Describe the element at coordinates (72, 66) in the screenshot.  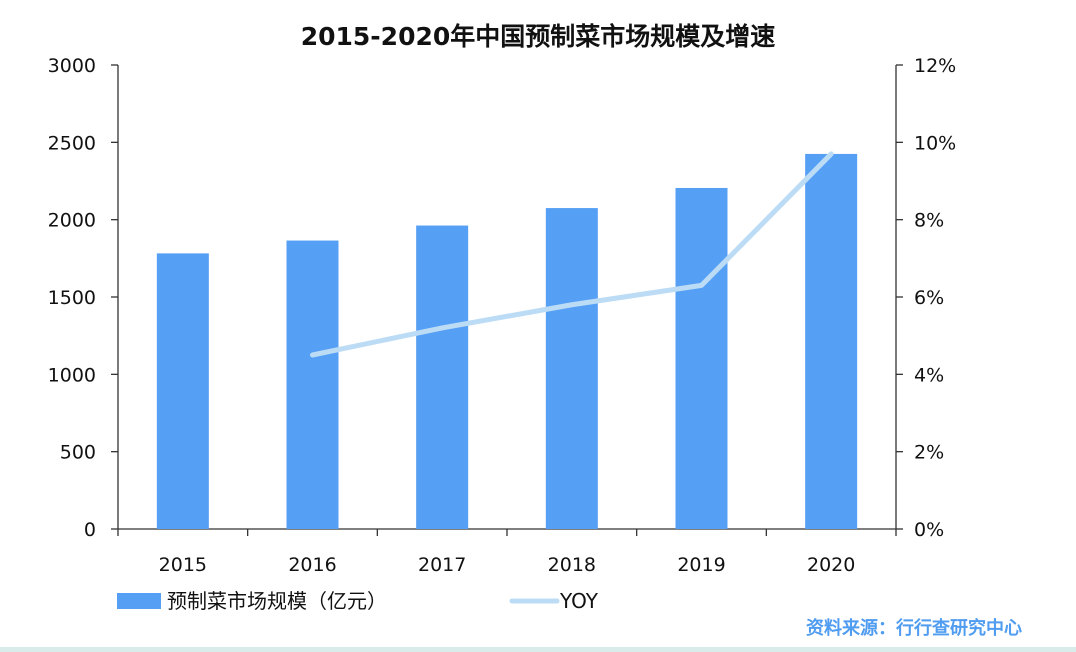
I see `left-tick-label: 3000` at that location.